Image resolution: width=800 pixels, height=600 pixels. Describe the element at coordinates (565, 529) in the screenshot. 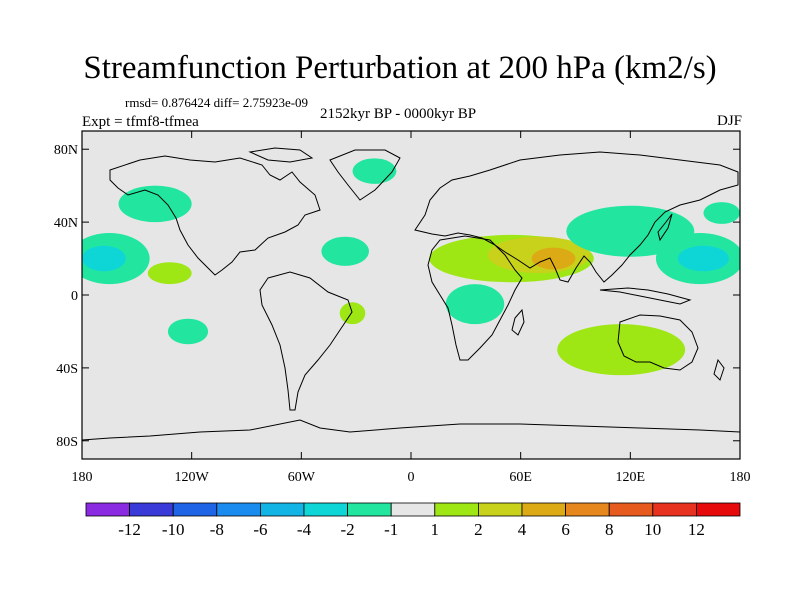

I see `colorbar-label: 6` at that location.